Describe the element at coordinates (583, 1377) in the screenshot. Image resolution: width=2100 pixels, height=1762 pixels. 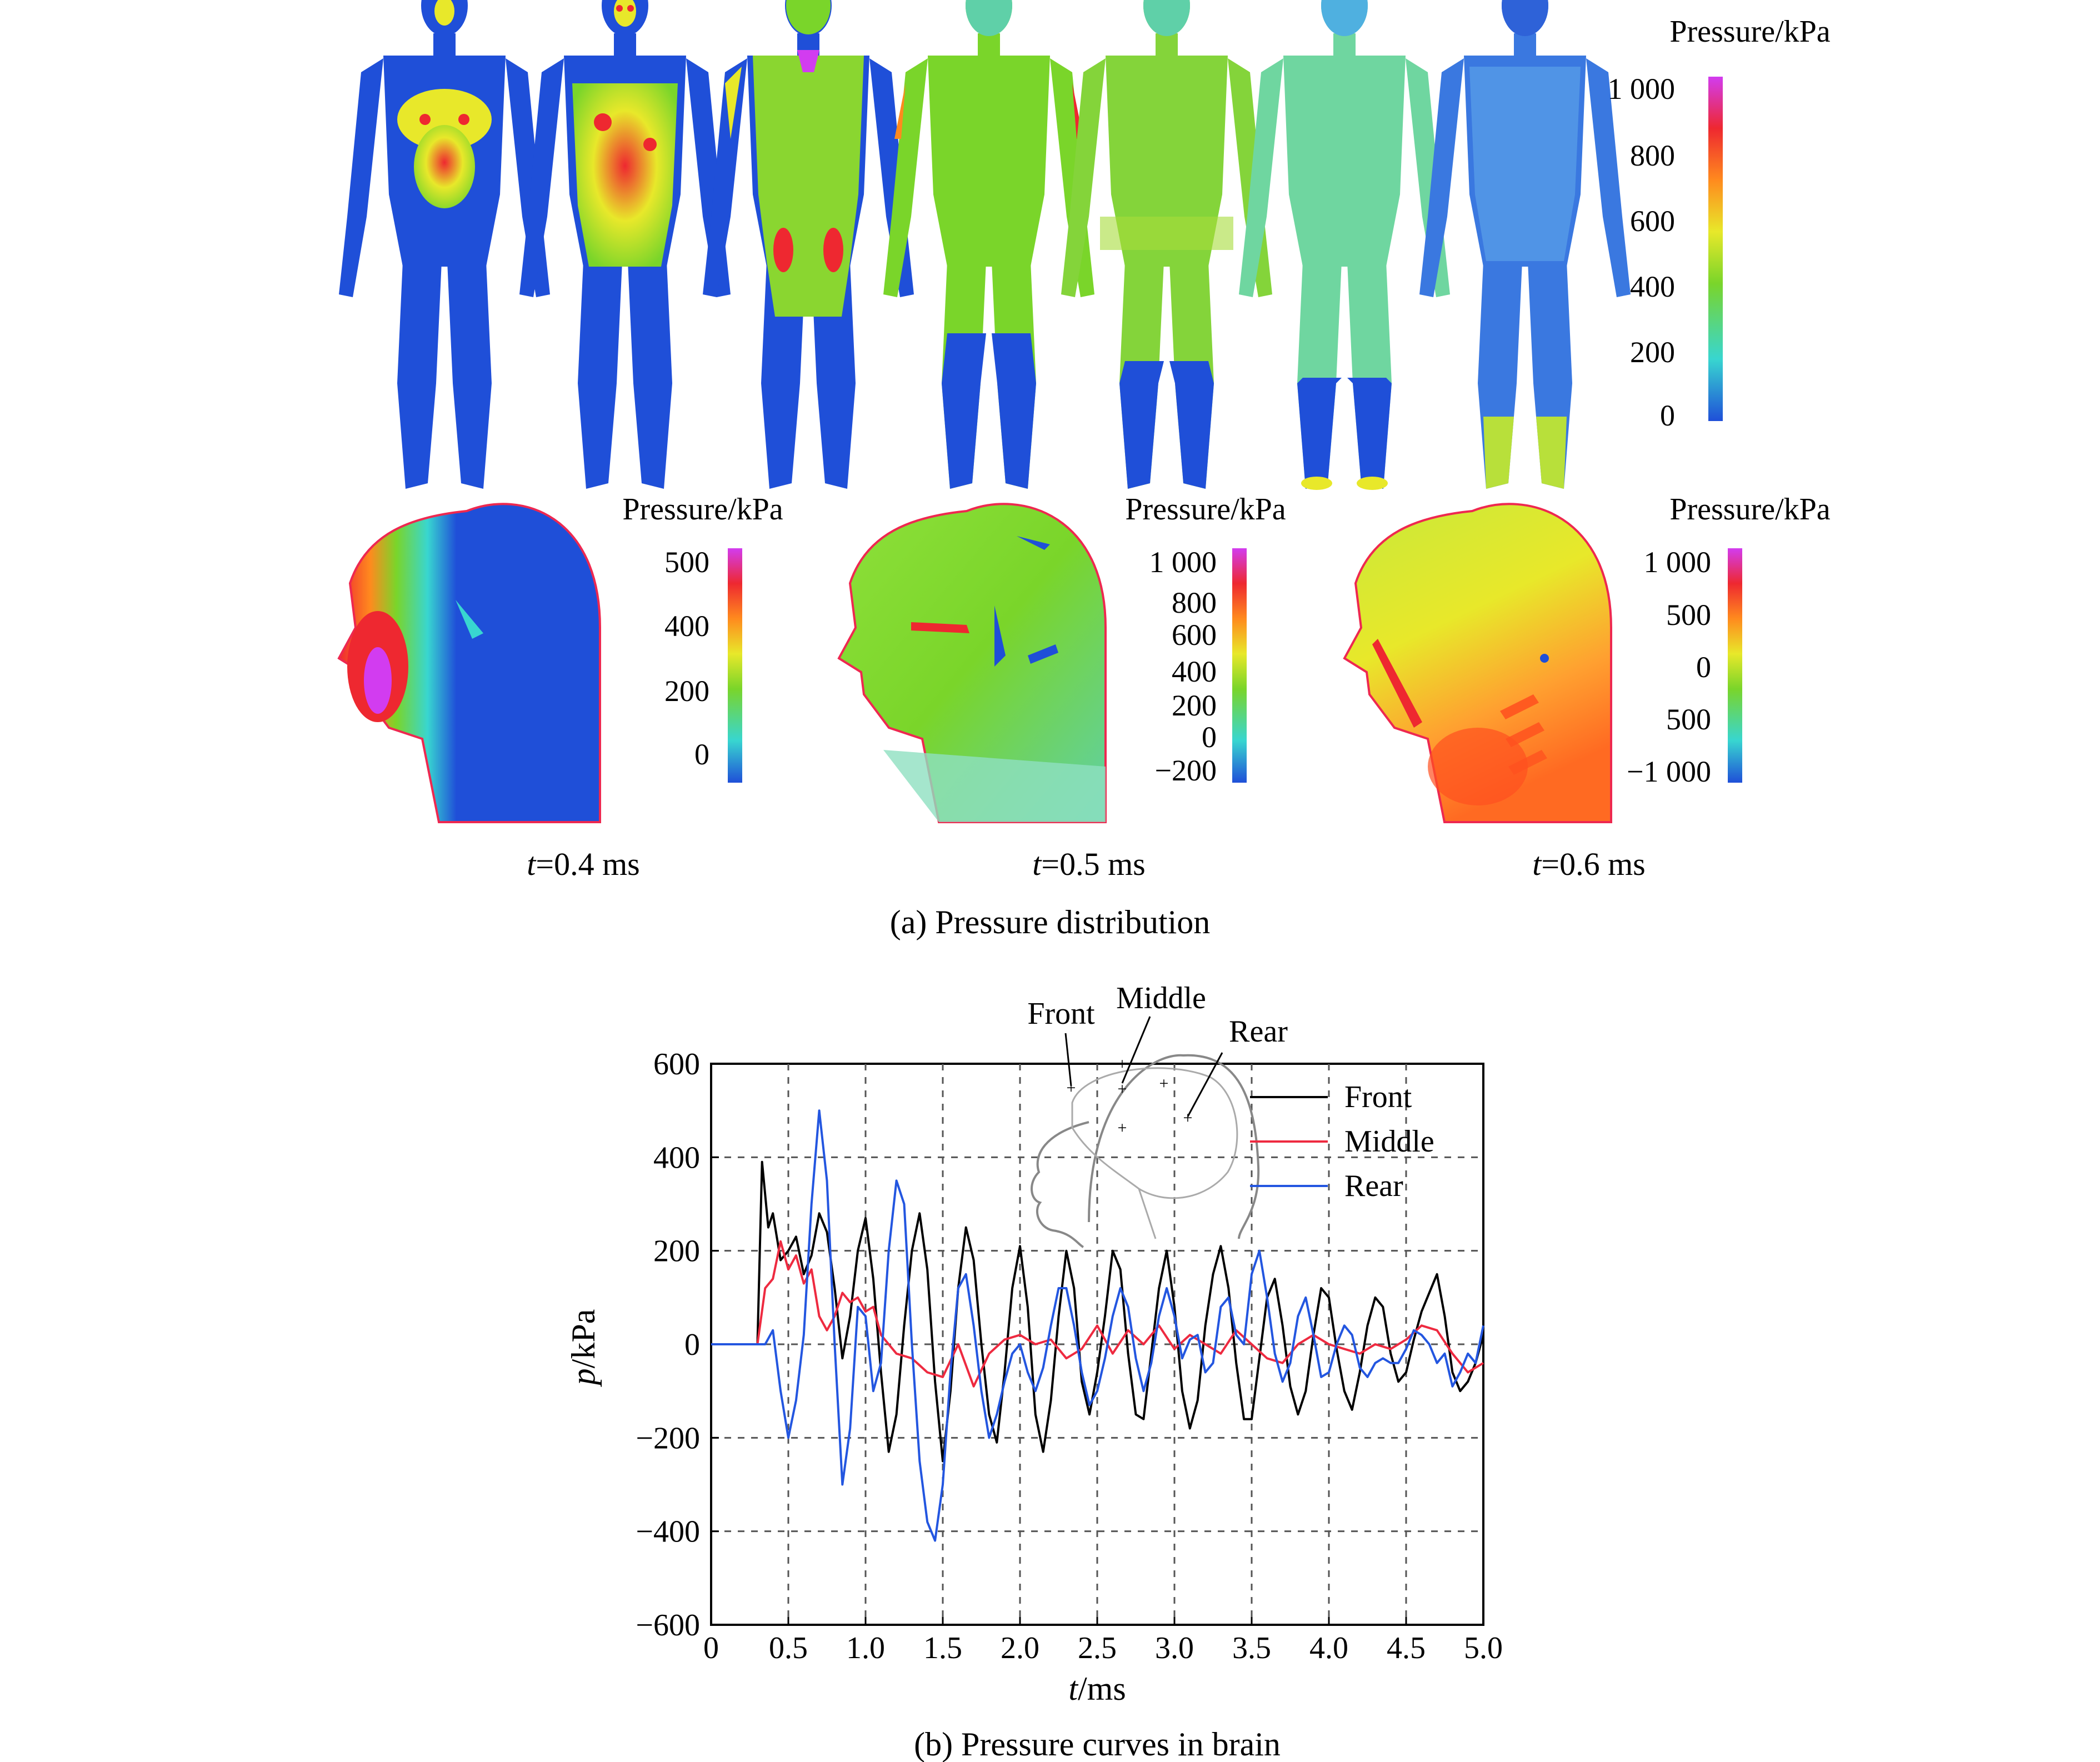
I see `y-axis-var: p` at that location.